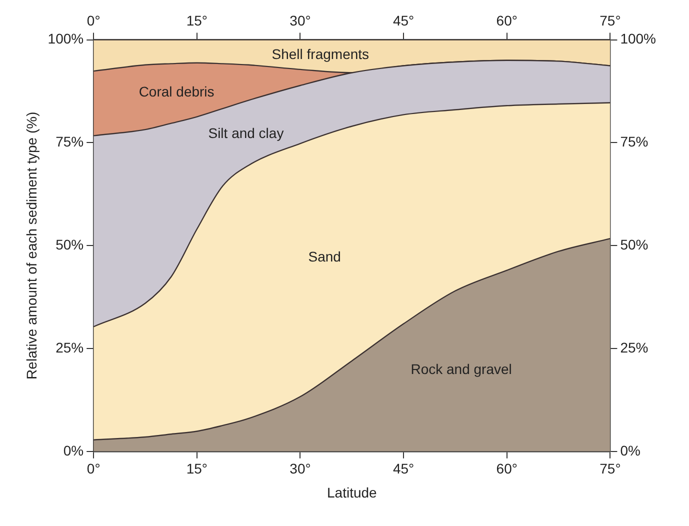  What do you see at coordinates (352, 492) in the screenshot?
I see `x-axis-title: Latitude` at bounding box center [352, 492].